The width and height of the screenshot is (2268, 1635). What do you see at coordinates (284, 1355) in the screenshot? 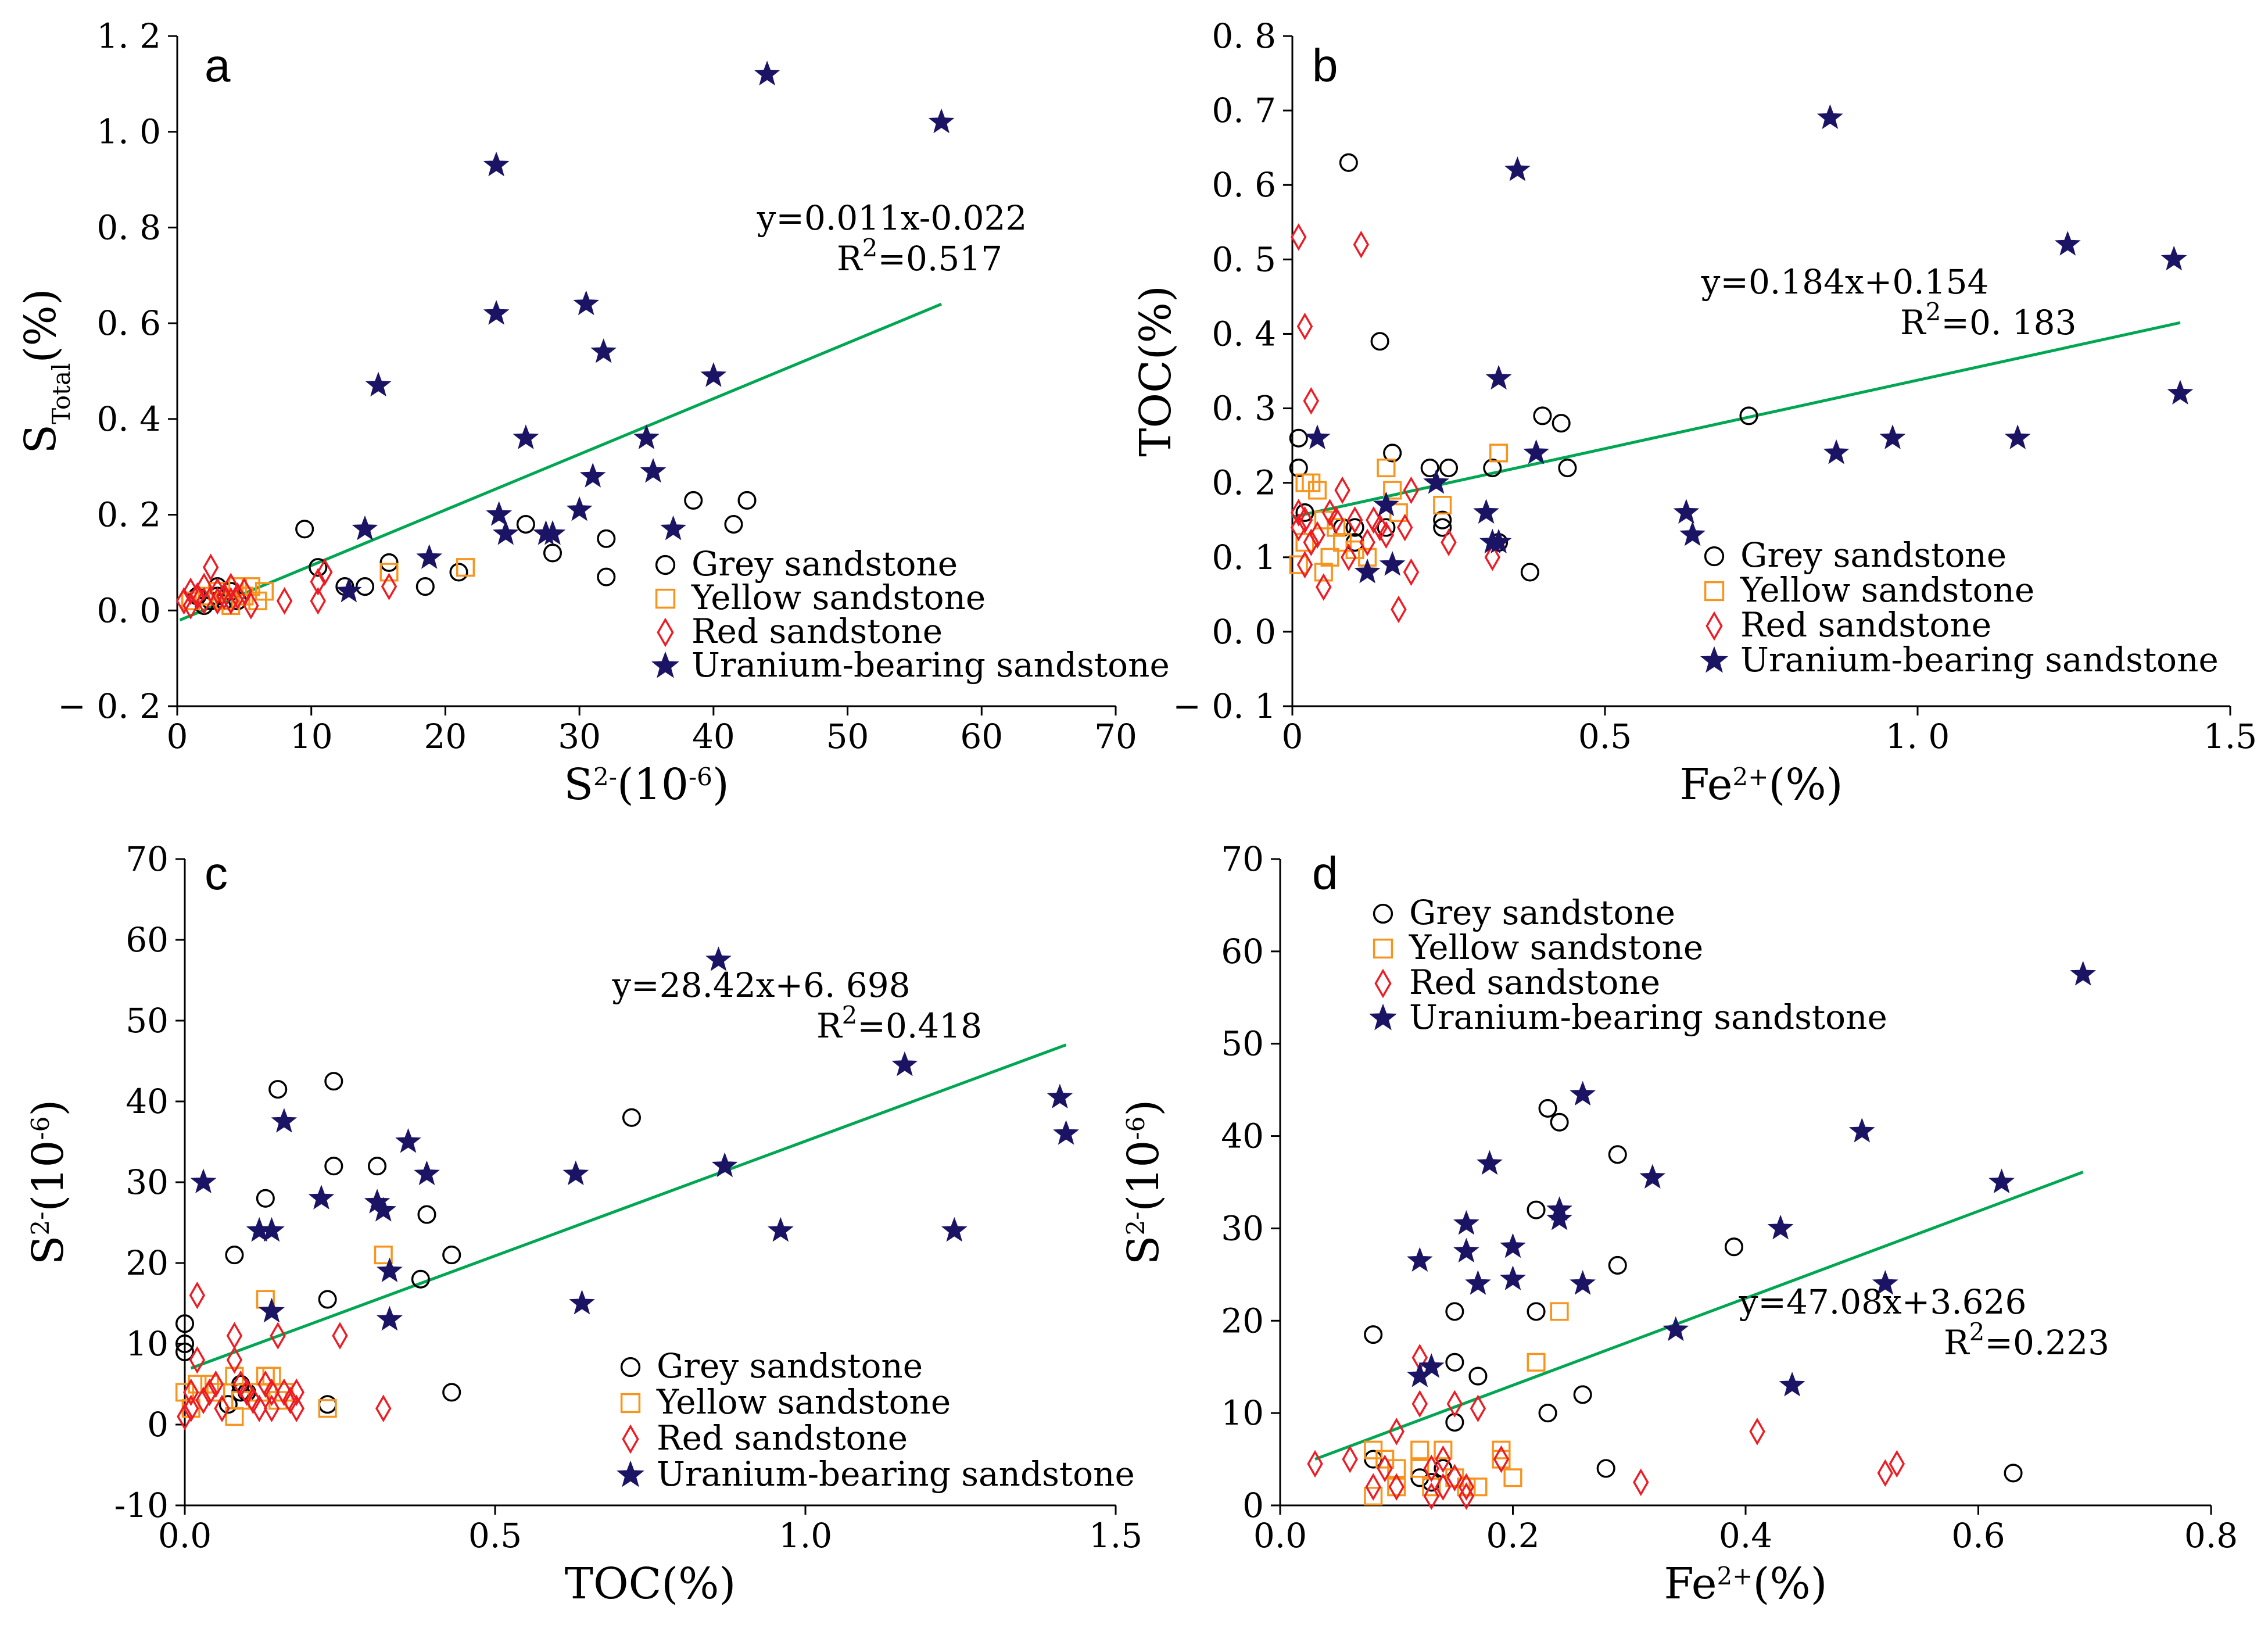
I see `series-diamond` at bounding box center [284, 1355].